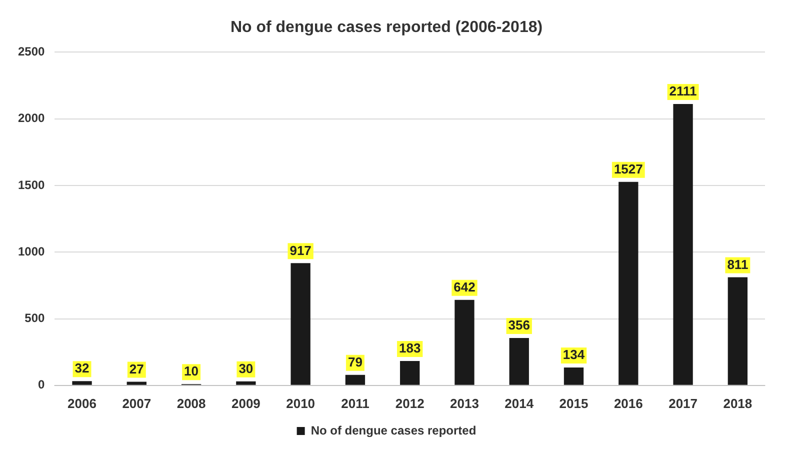 The height and width of the screenshot is (455, 788). What do you see at coordinates (191, 403) in the screenshot?
I see `x-tick-label: 2008` at bounding box center [191, 403].